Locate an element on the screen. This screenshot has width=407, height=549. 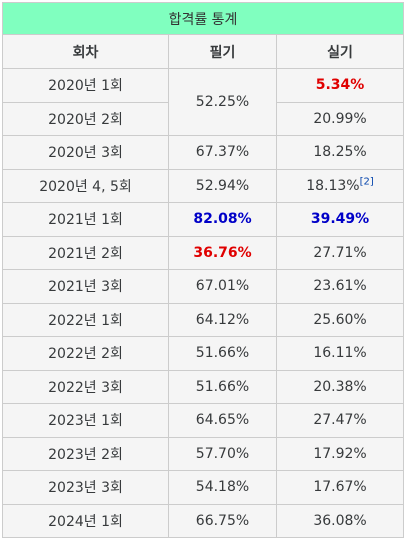
session-cell: 2022년 1회 is located at coordinates (85, 319).